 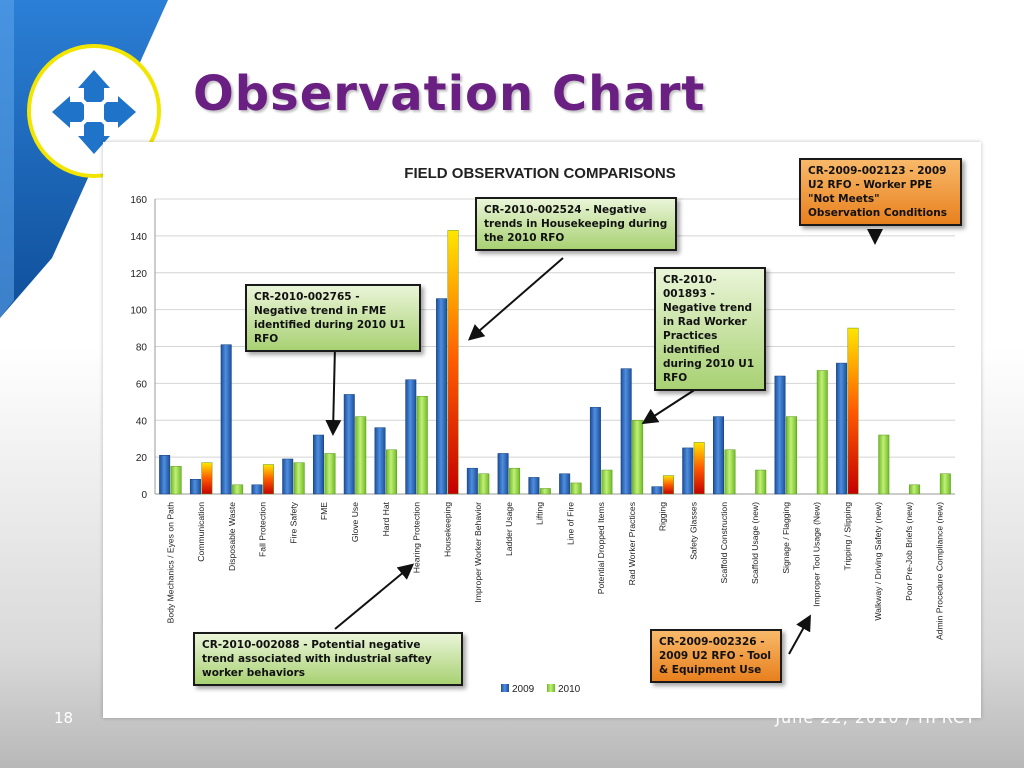 I want to click on blue-side-band-highlight, so click(x=7, y=159).